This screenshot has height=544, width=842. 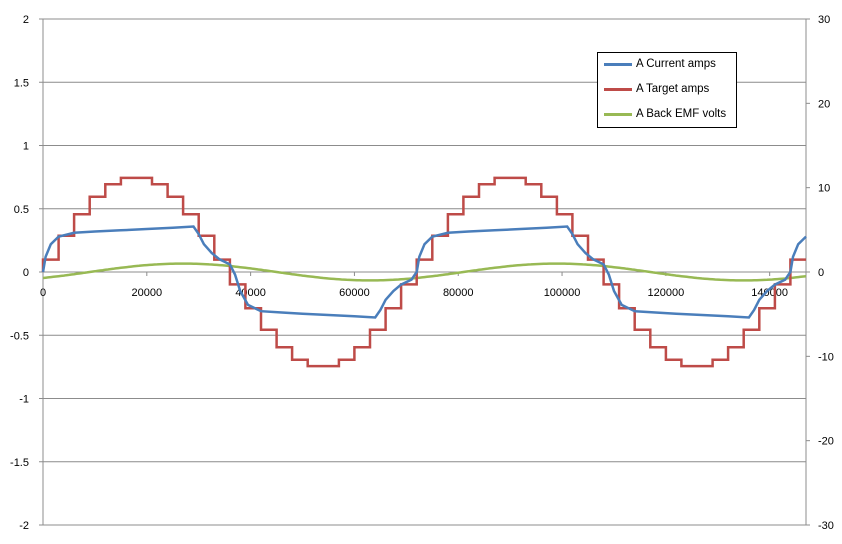 I want to click on x-tick-label: 60000, so click(x=354, y=293).